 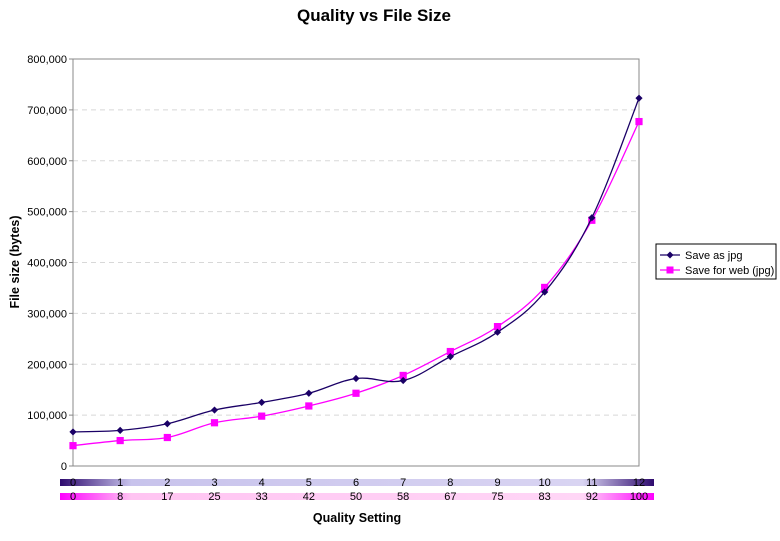 What do you see at coordinates (545, 483) in the screenshot?
I see `x-tick-label-jpg: 10` at bounding box center [545, 483].